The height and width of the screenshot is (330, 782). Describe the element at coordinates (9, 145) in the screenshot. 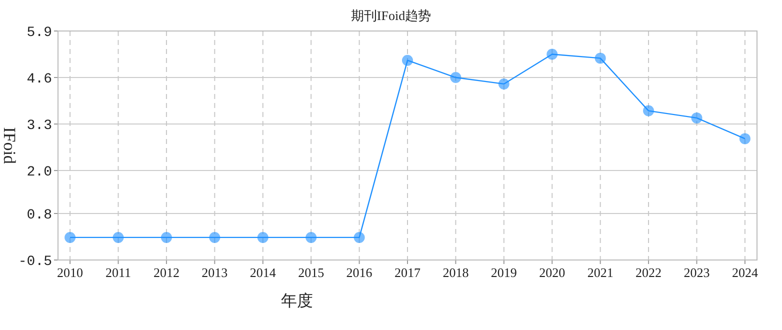

I see `y-axis-title: IFoid` at that location.